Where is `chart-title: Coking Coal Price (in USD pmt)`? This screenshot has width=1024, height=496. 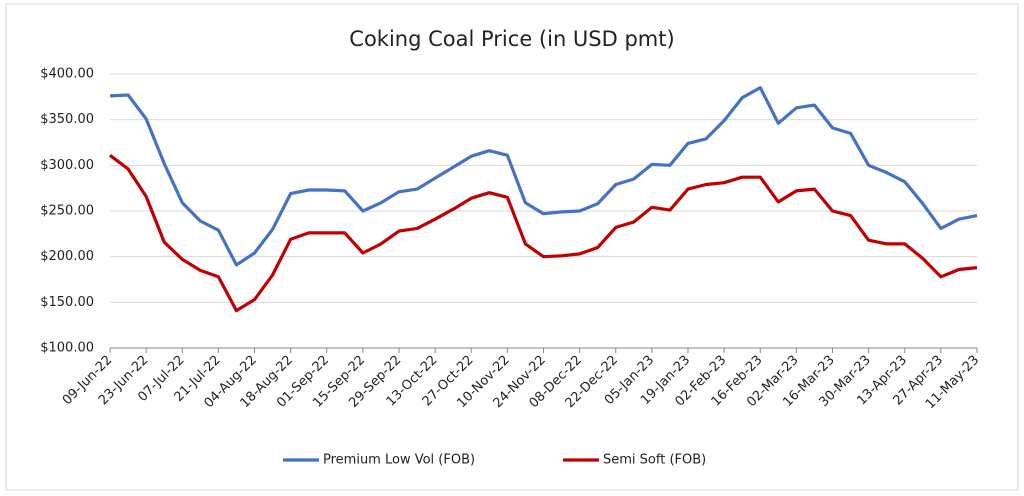 chart-title: Coking Coal Price (in USD pmt) is located at coordinates (511, 39).